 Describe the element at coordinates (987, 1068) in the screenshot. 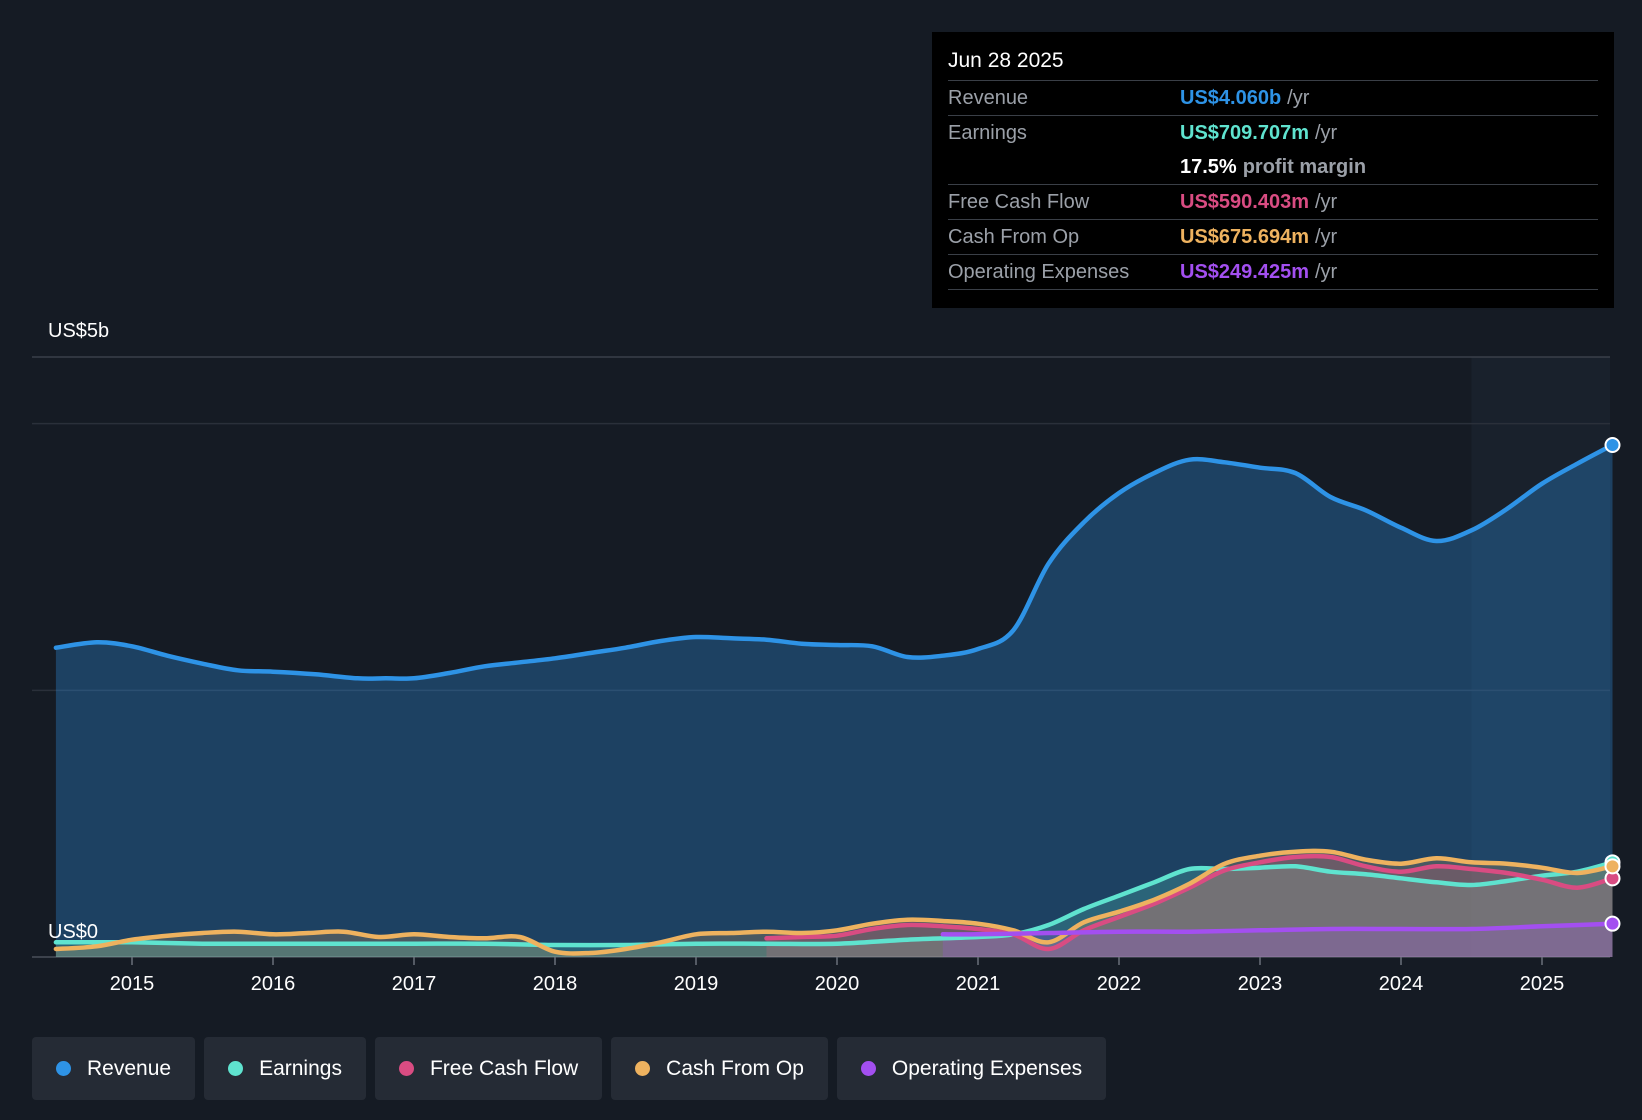

I see `legend-label: Operating Expenses` at that location.